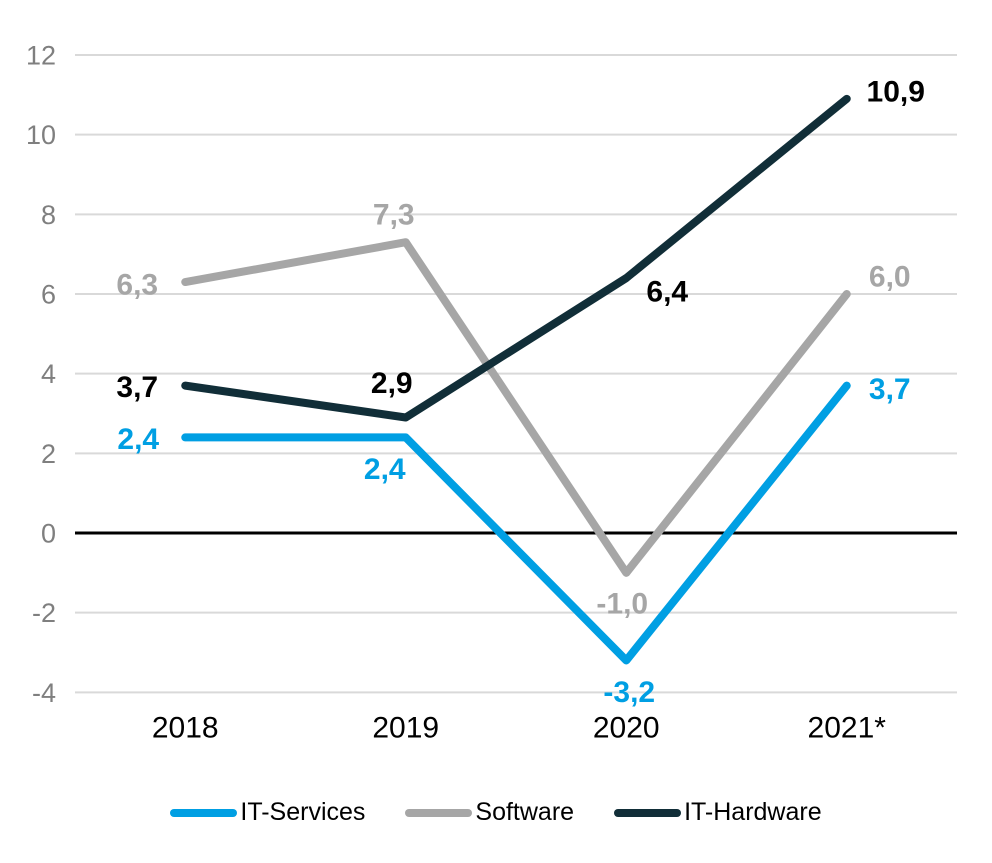 This screenshot has height=863, width=992. What do you see at coordinates (41, 55) in the screenshot?
I see `y-tick-label: 12` at bounding box center [41, 55].